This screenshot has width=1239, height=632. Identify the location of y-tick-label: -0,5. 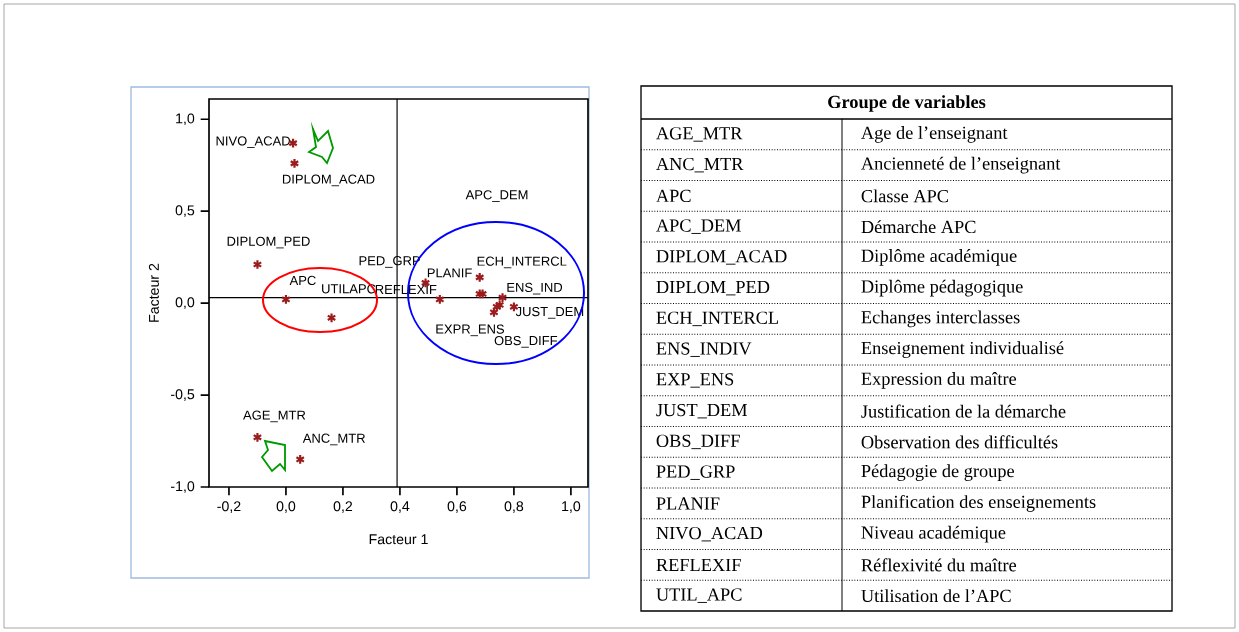
(183, 395).